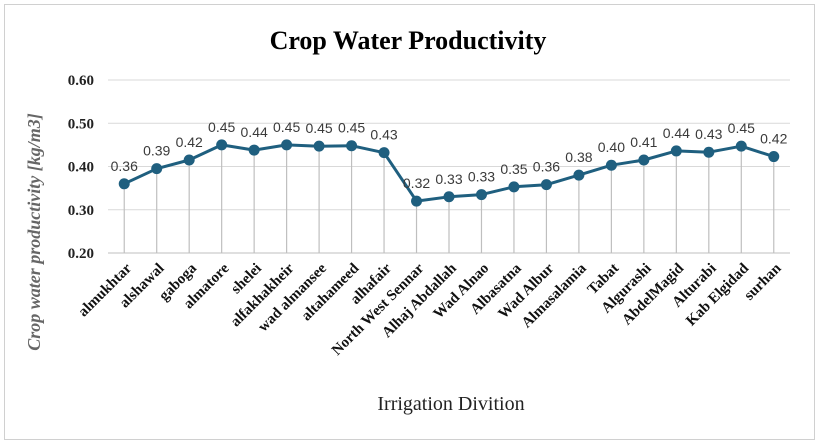 This screenshot has width=821, height=446. I want to click on data-label: 0.35, so click(513, 169).